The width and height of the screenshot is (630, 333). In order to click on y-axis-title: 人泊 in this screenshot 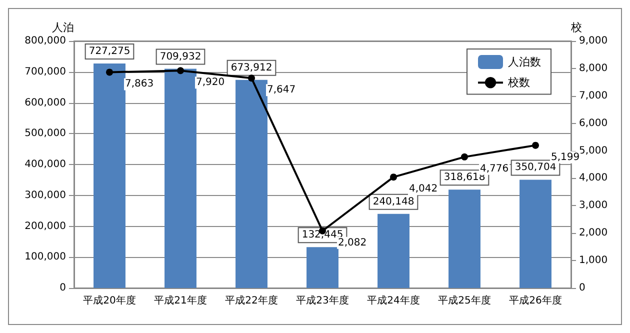, I will do `click(63, 27)`.